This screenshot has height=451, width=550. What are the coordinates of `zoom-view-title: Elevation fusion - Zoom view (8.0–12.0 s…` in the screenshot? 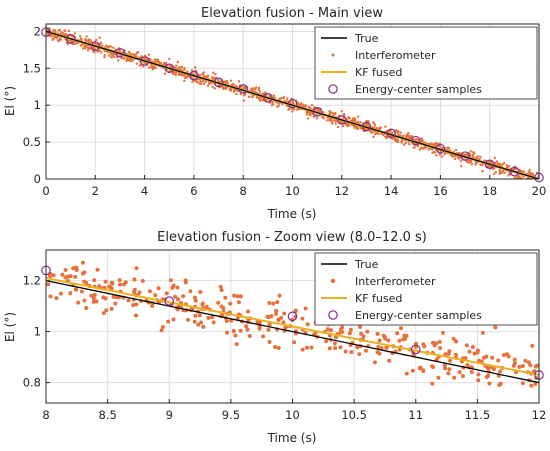 It's located at (292, 237).